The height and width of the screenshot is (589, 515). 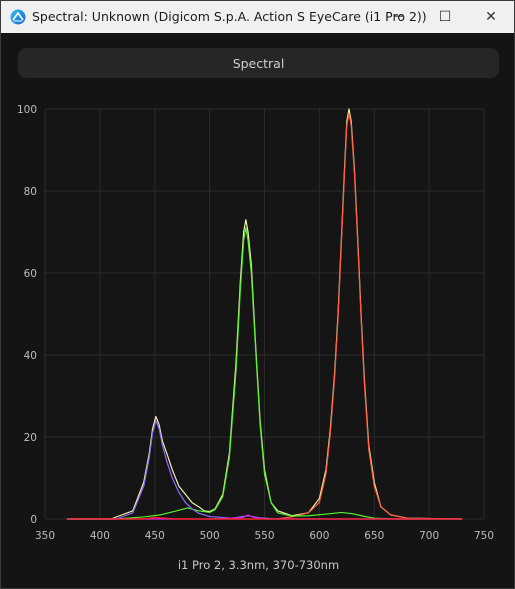 What do you see at coordinates (100, 536) in the screenshot?
I see `x-tick-label: 400` at bounding box center [100, 536].